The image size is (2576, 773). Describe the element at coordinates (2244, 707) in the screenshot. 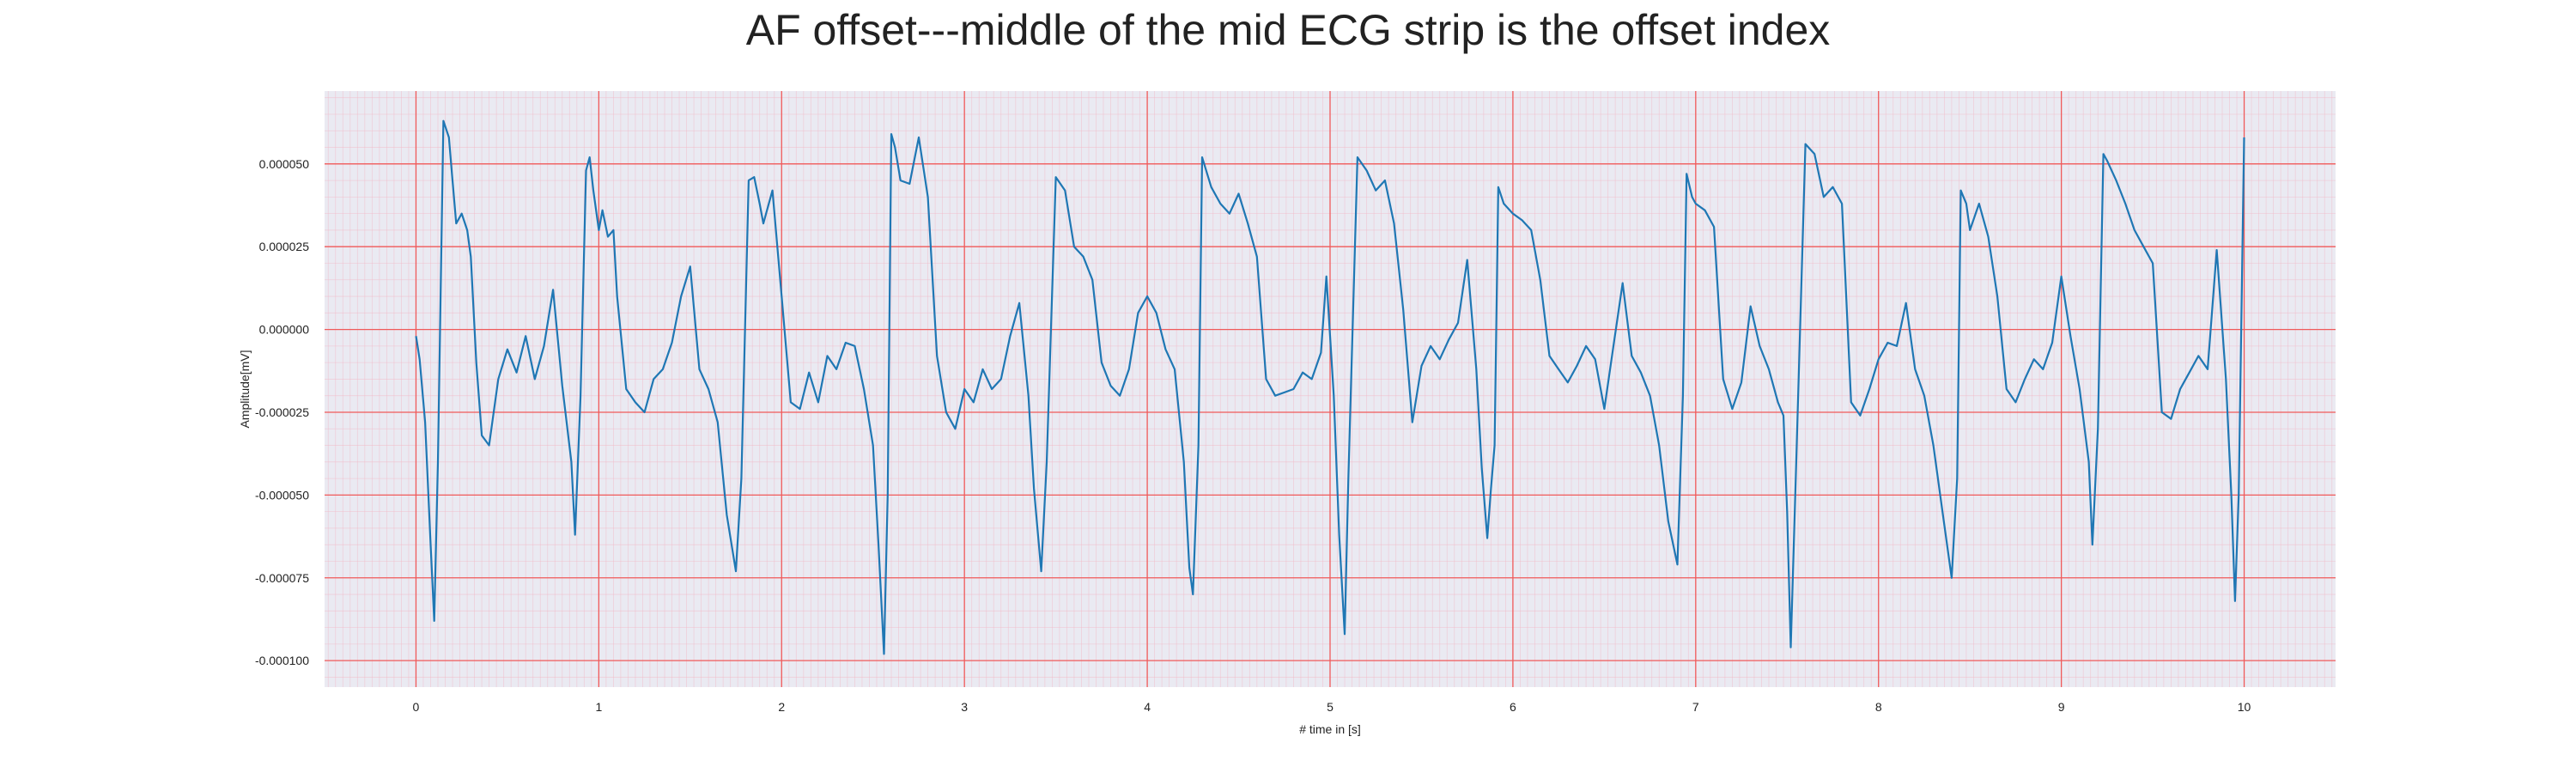

I see `x-tick-label: 10` at that location.